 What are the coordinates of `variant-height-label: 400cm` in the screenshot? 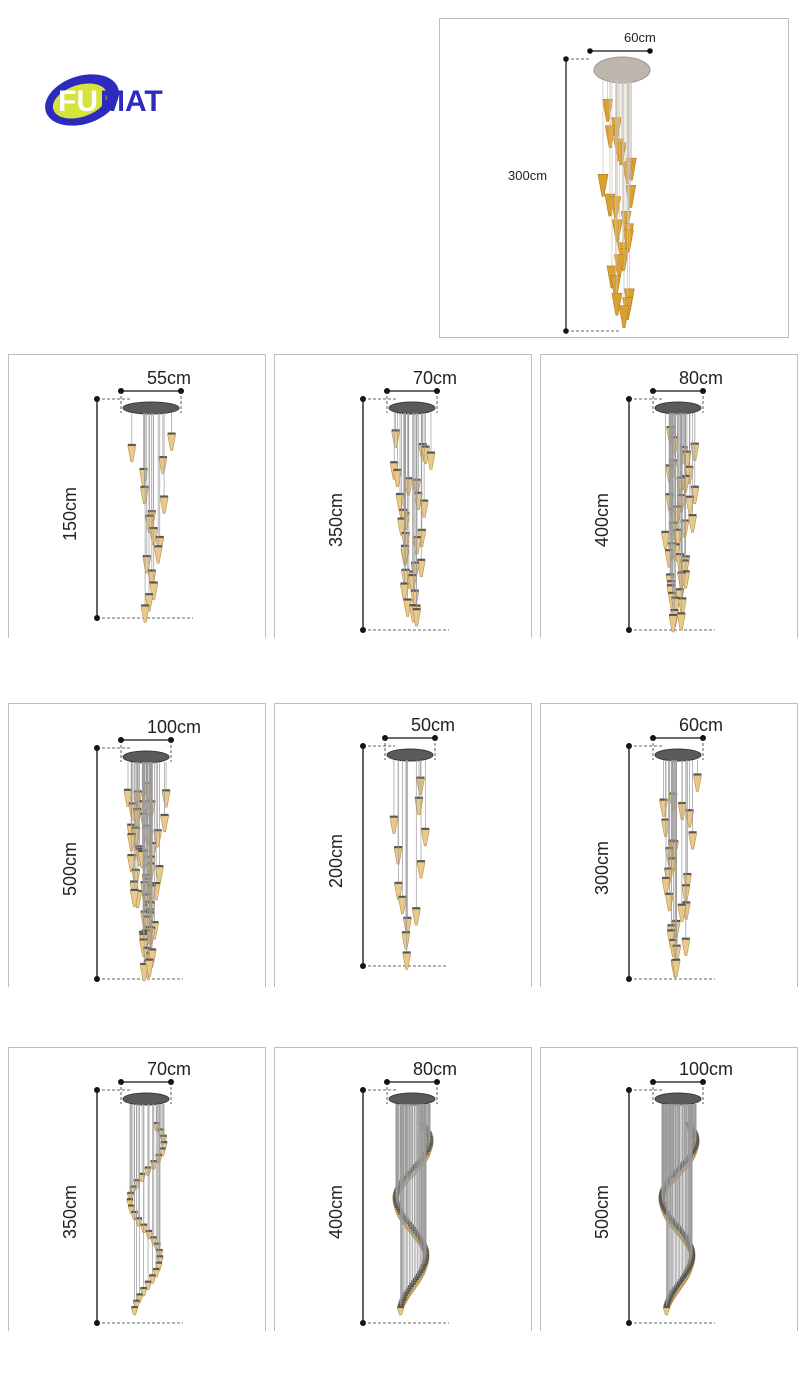 It's located at (336, 1211).